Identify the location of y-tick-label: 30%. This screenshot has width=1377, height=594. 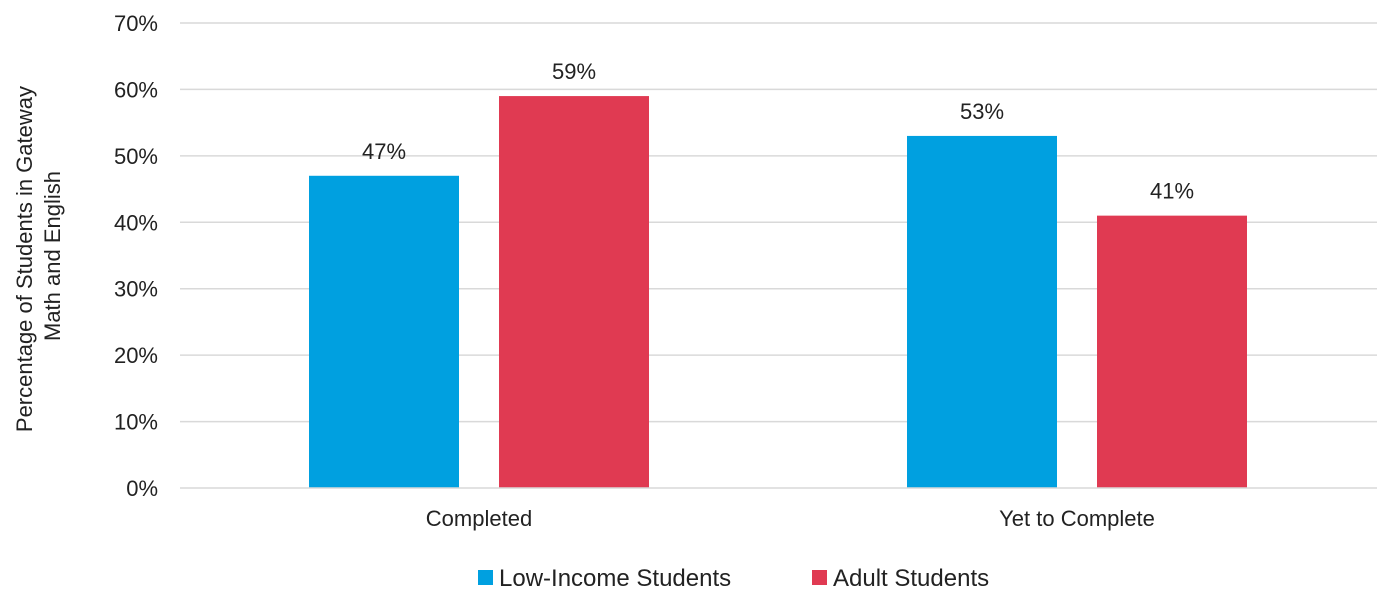
(136, 289).